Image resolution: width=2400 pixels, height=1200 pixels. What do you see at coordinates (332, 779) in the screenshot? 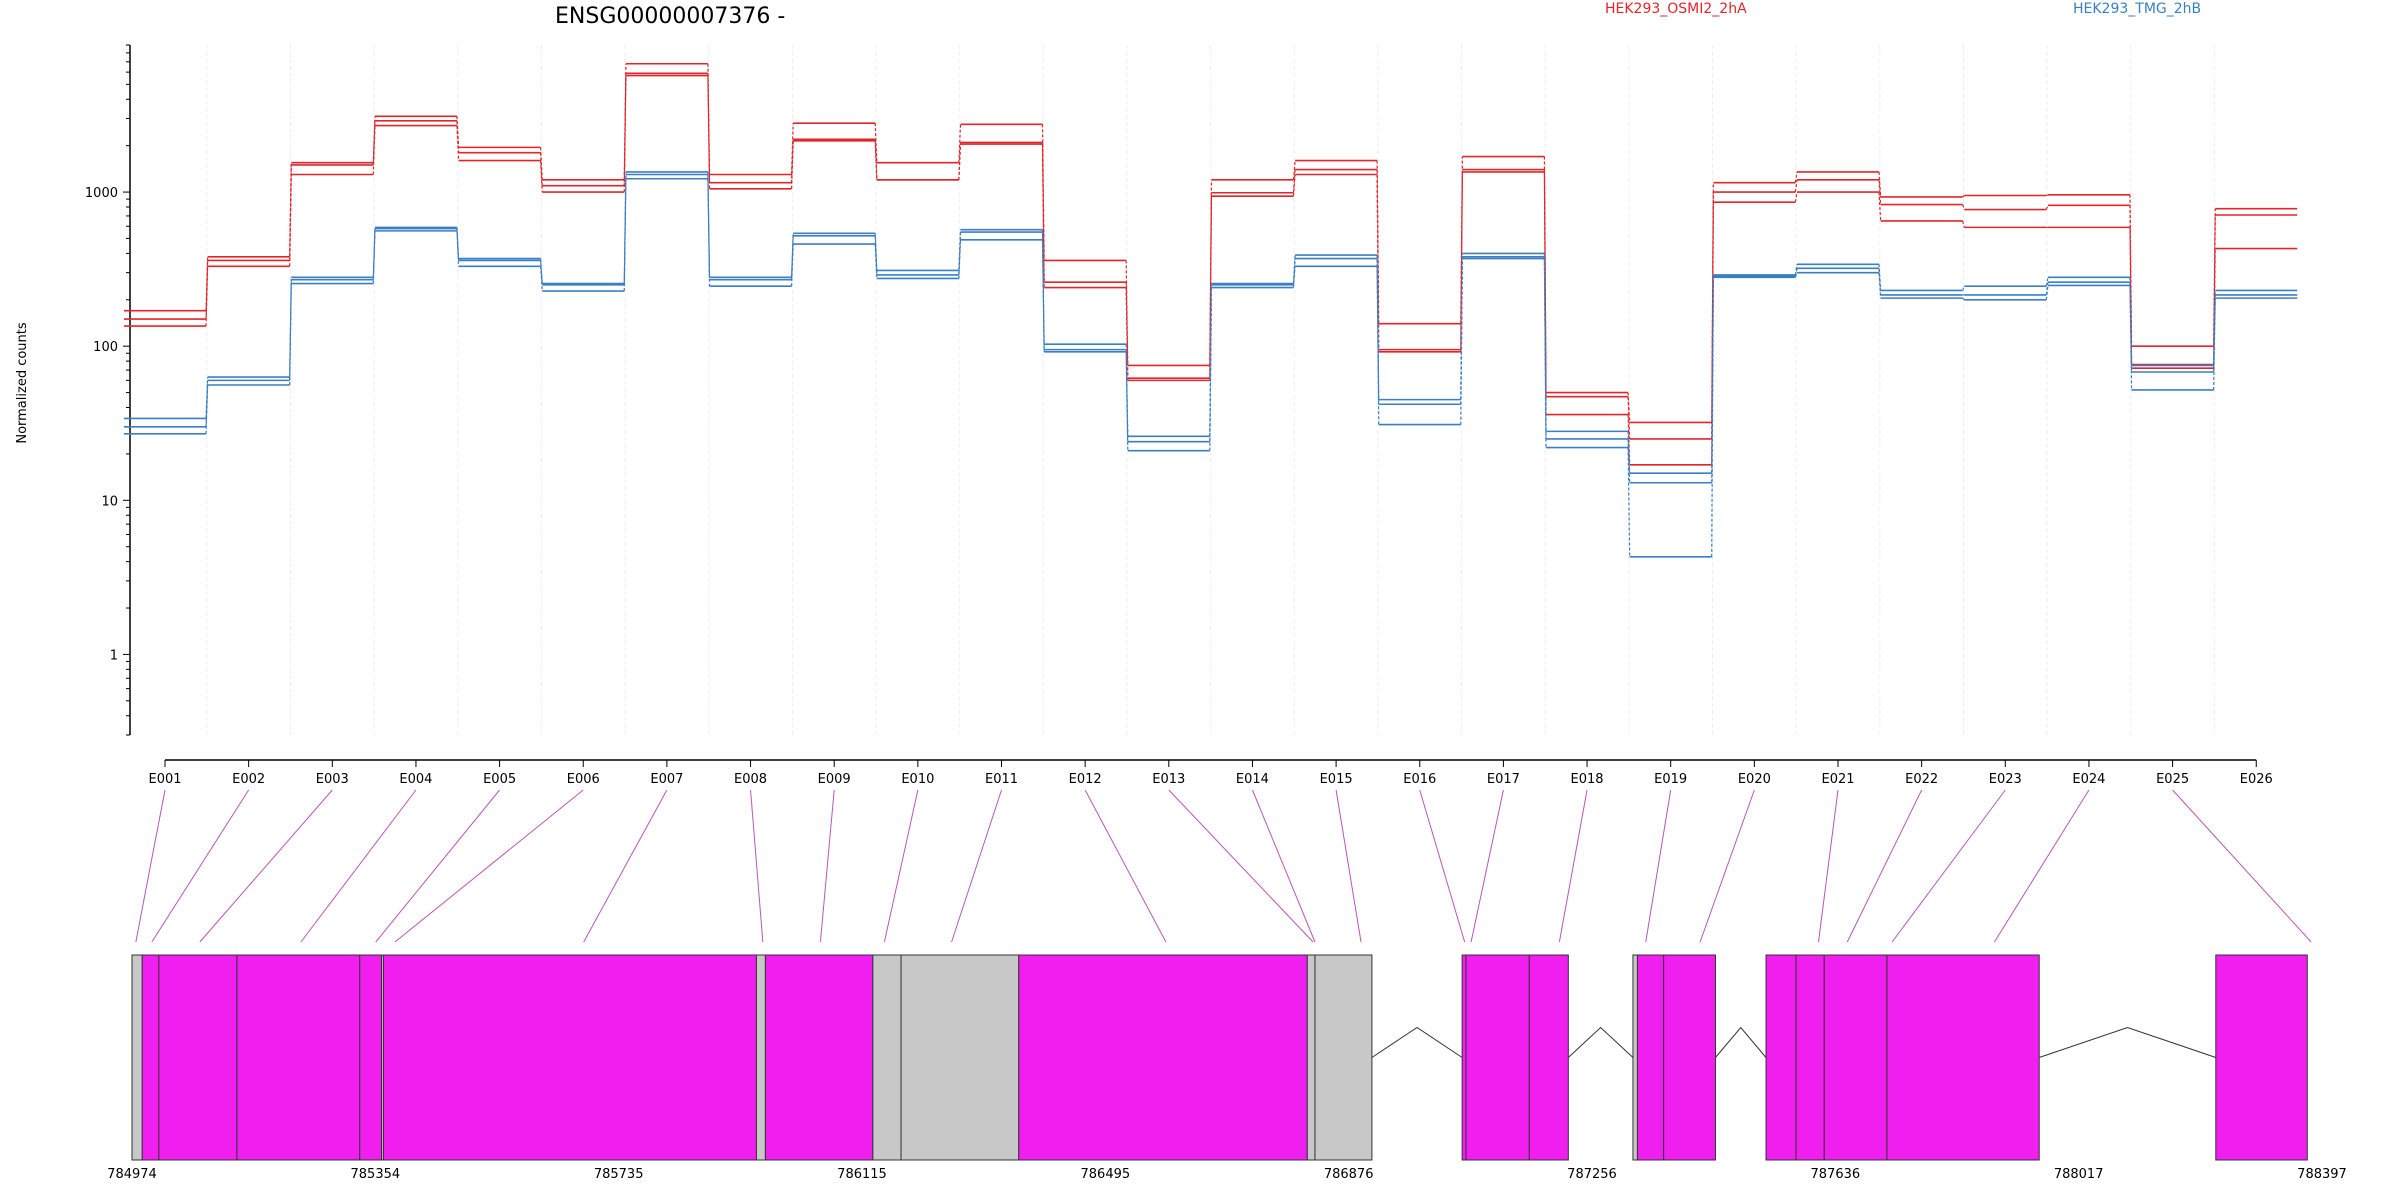
I see `x-tick-label: E003` at bounding box center [332, 779].